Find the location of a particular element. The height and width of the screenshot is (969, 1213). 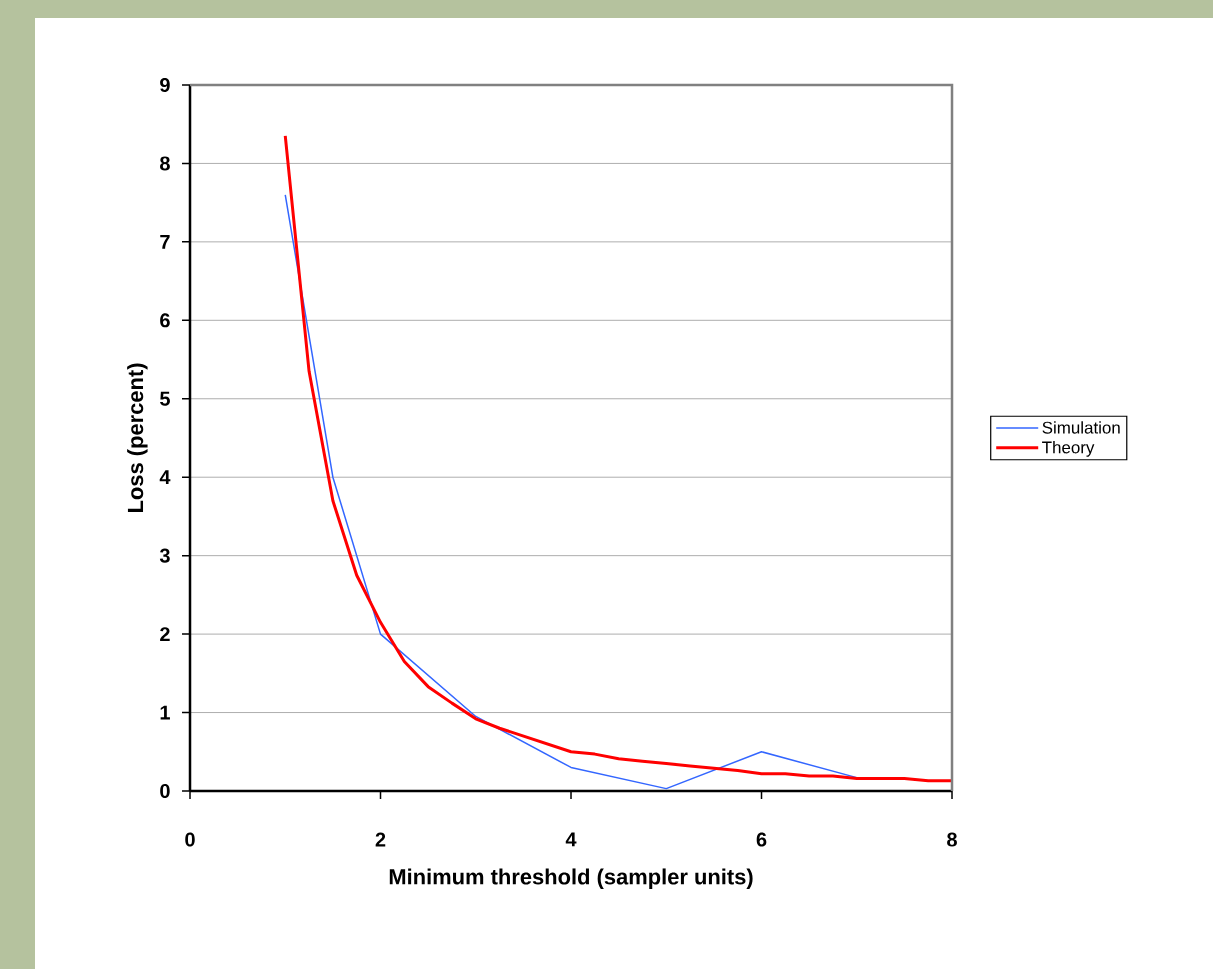

x-tick-label: 0 is located at coordinates (190, 839).